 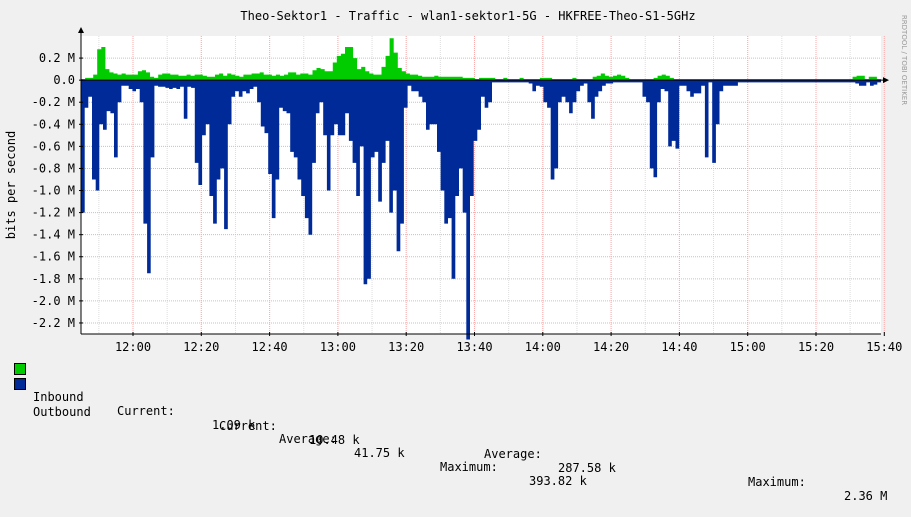 What do you see at coordinates (469, 467) in the screenshot?
I see `legend-inbound-maximum-label: Maximum:` at bounding box center [469, 467].